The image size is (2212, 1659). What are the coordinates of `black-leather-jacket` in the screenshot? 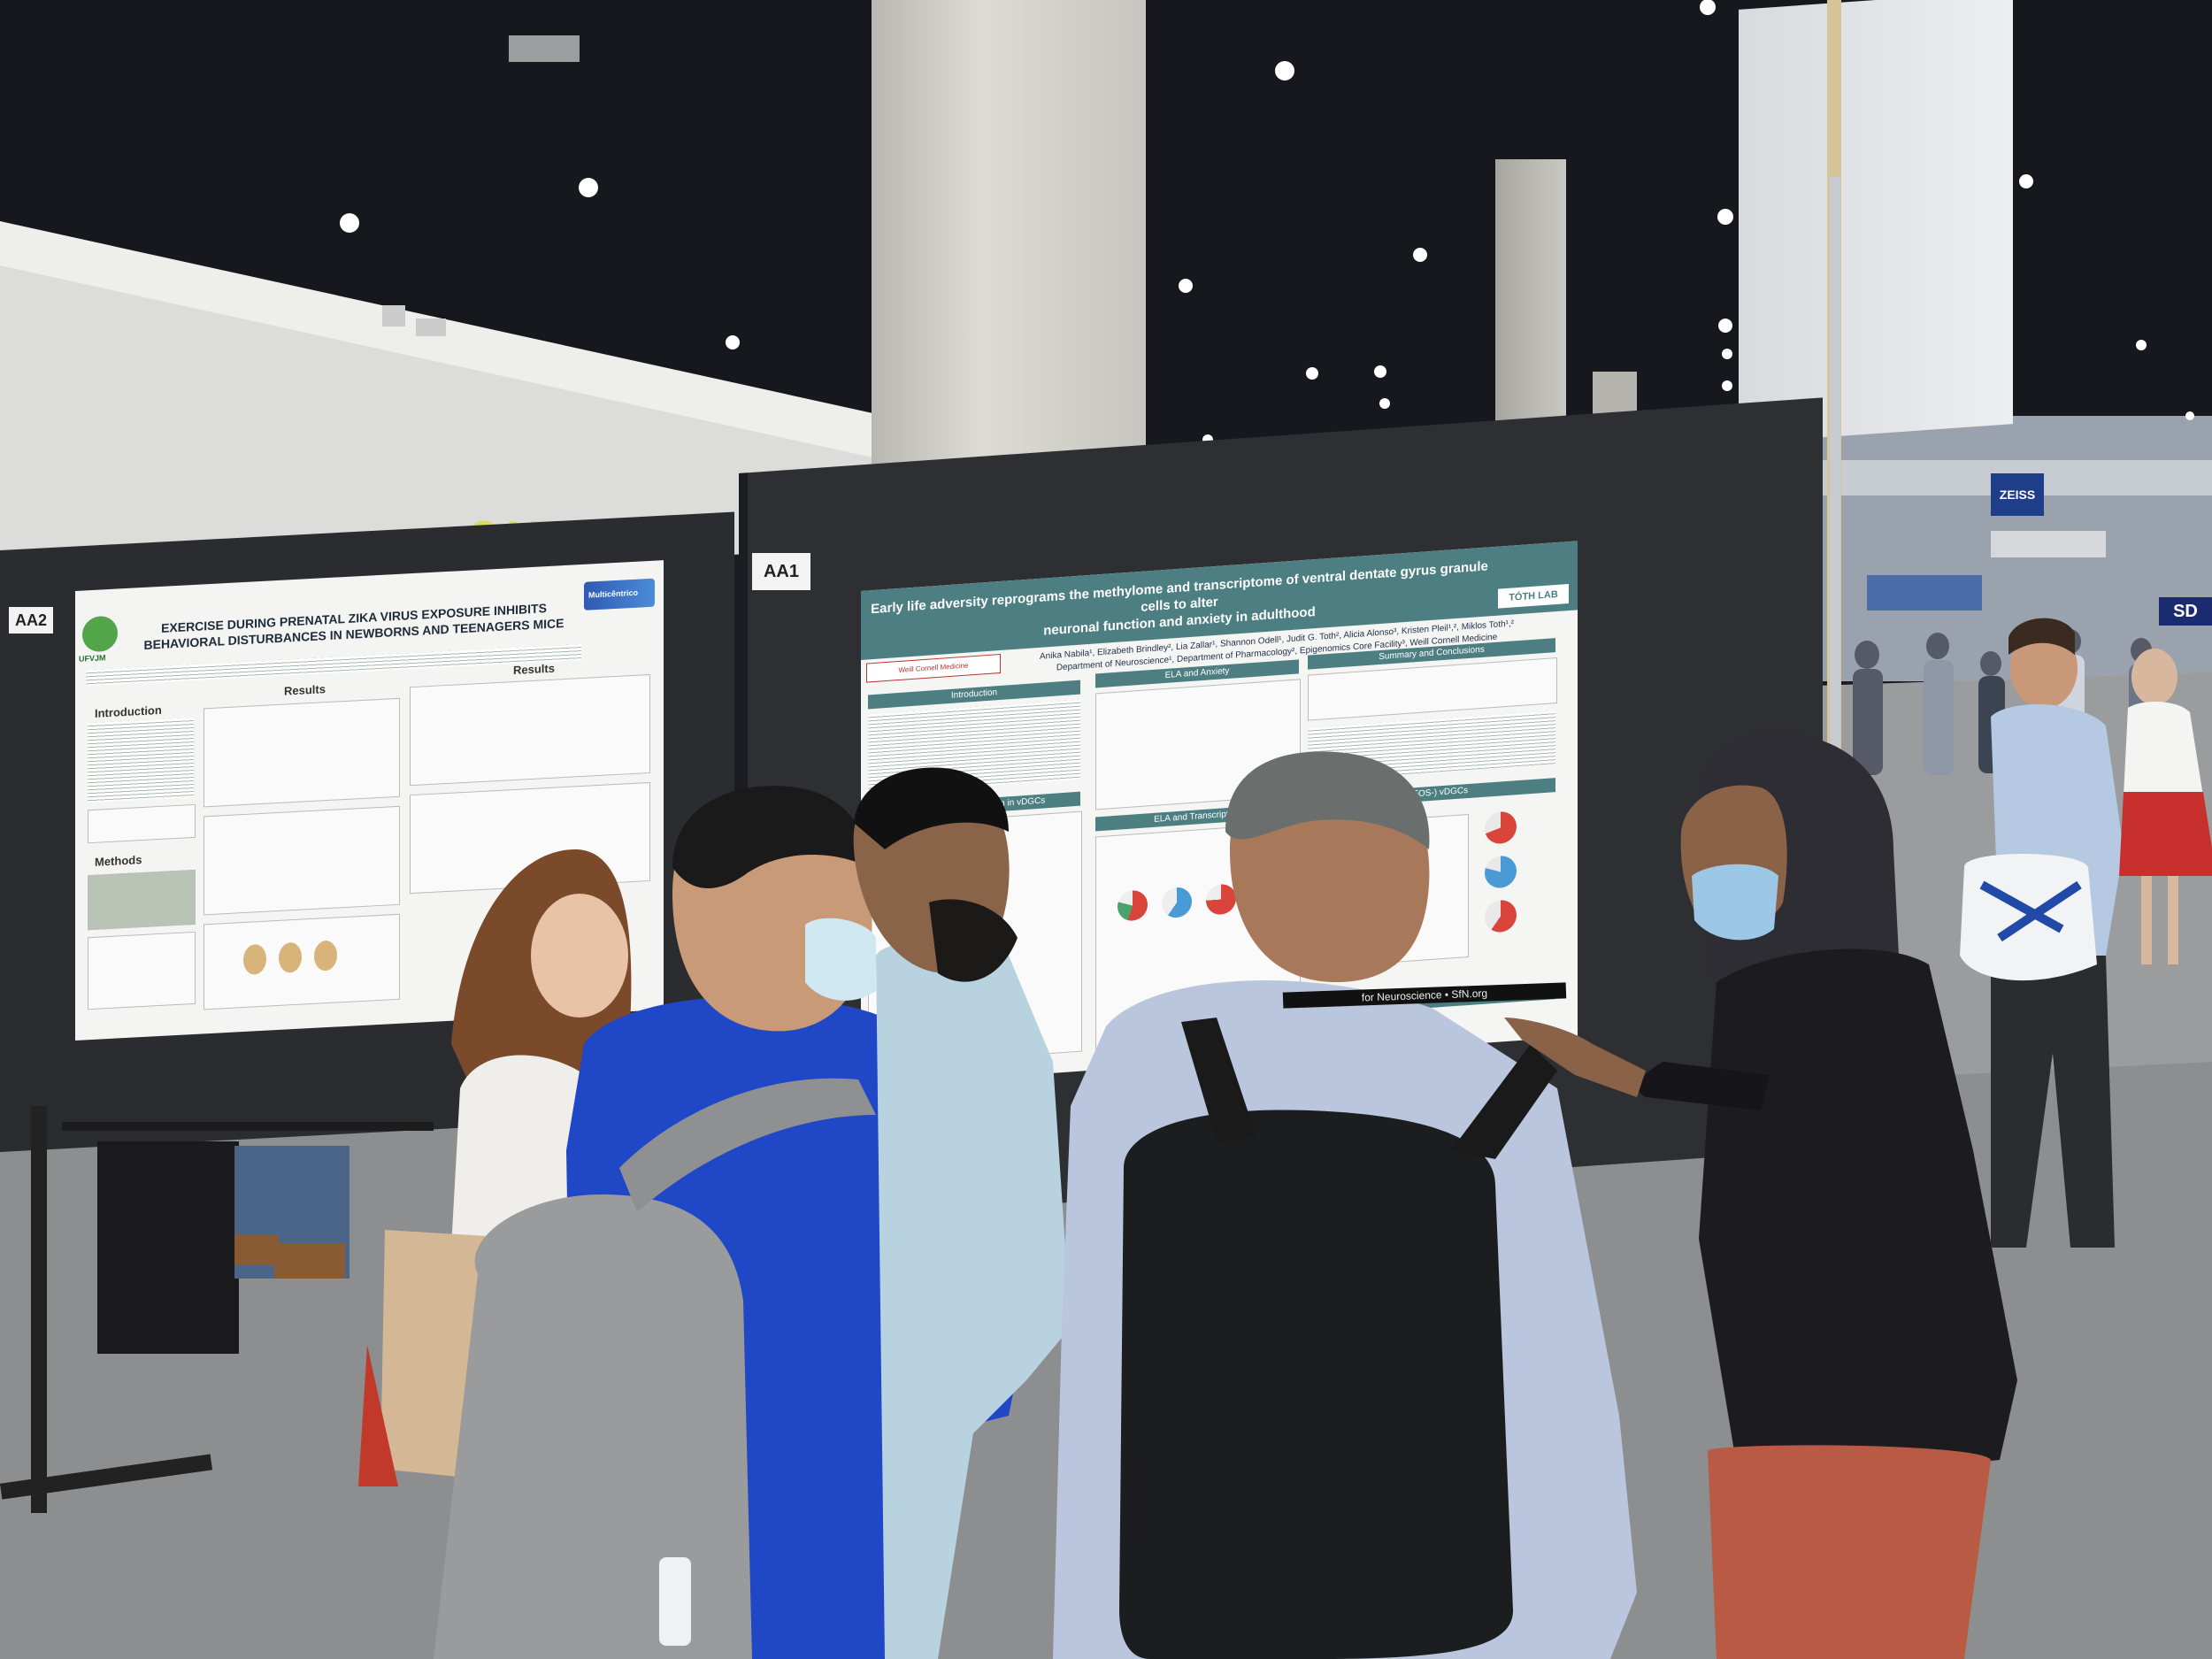 It's located at (1858, 1209).